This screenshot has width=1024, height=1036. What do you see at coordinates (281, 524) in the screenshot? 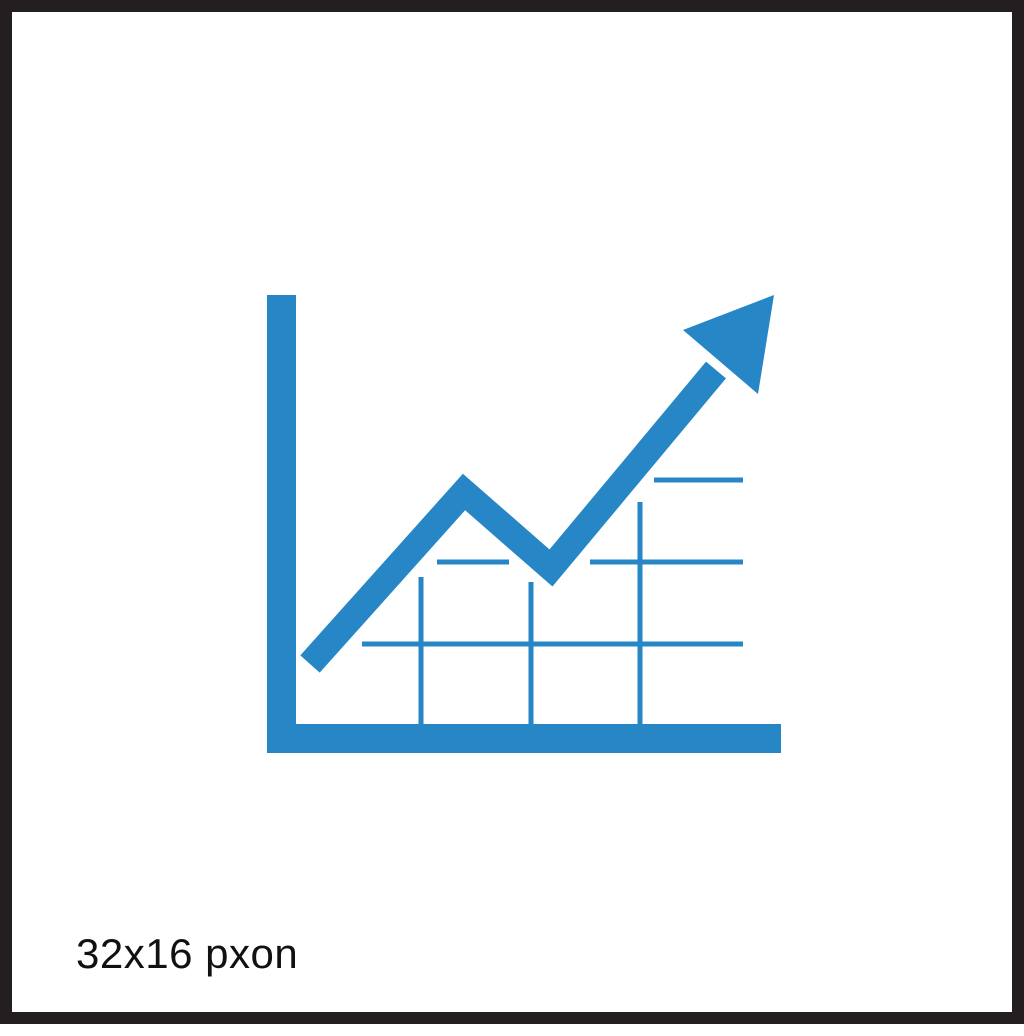
I see `y-axis` at bounding box center [281, 524].